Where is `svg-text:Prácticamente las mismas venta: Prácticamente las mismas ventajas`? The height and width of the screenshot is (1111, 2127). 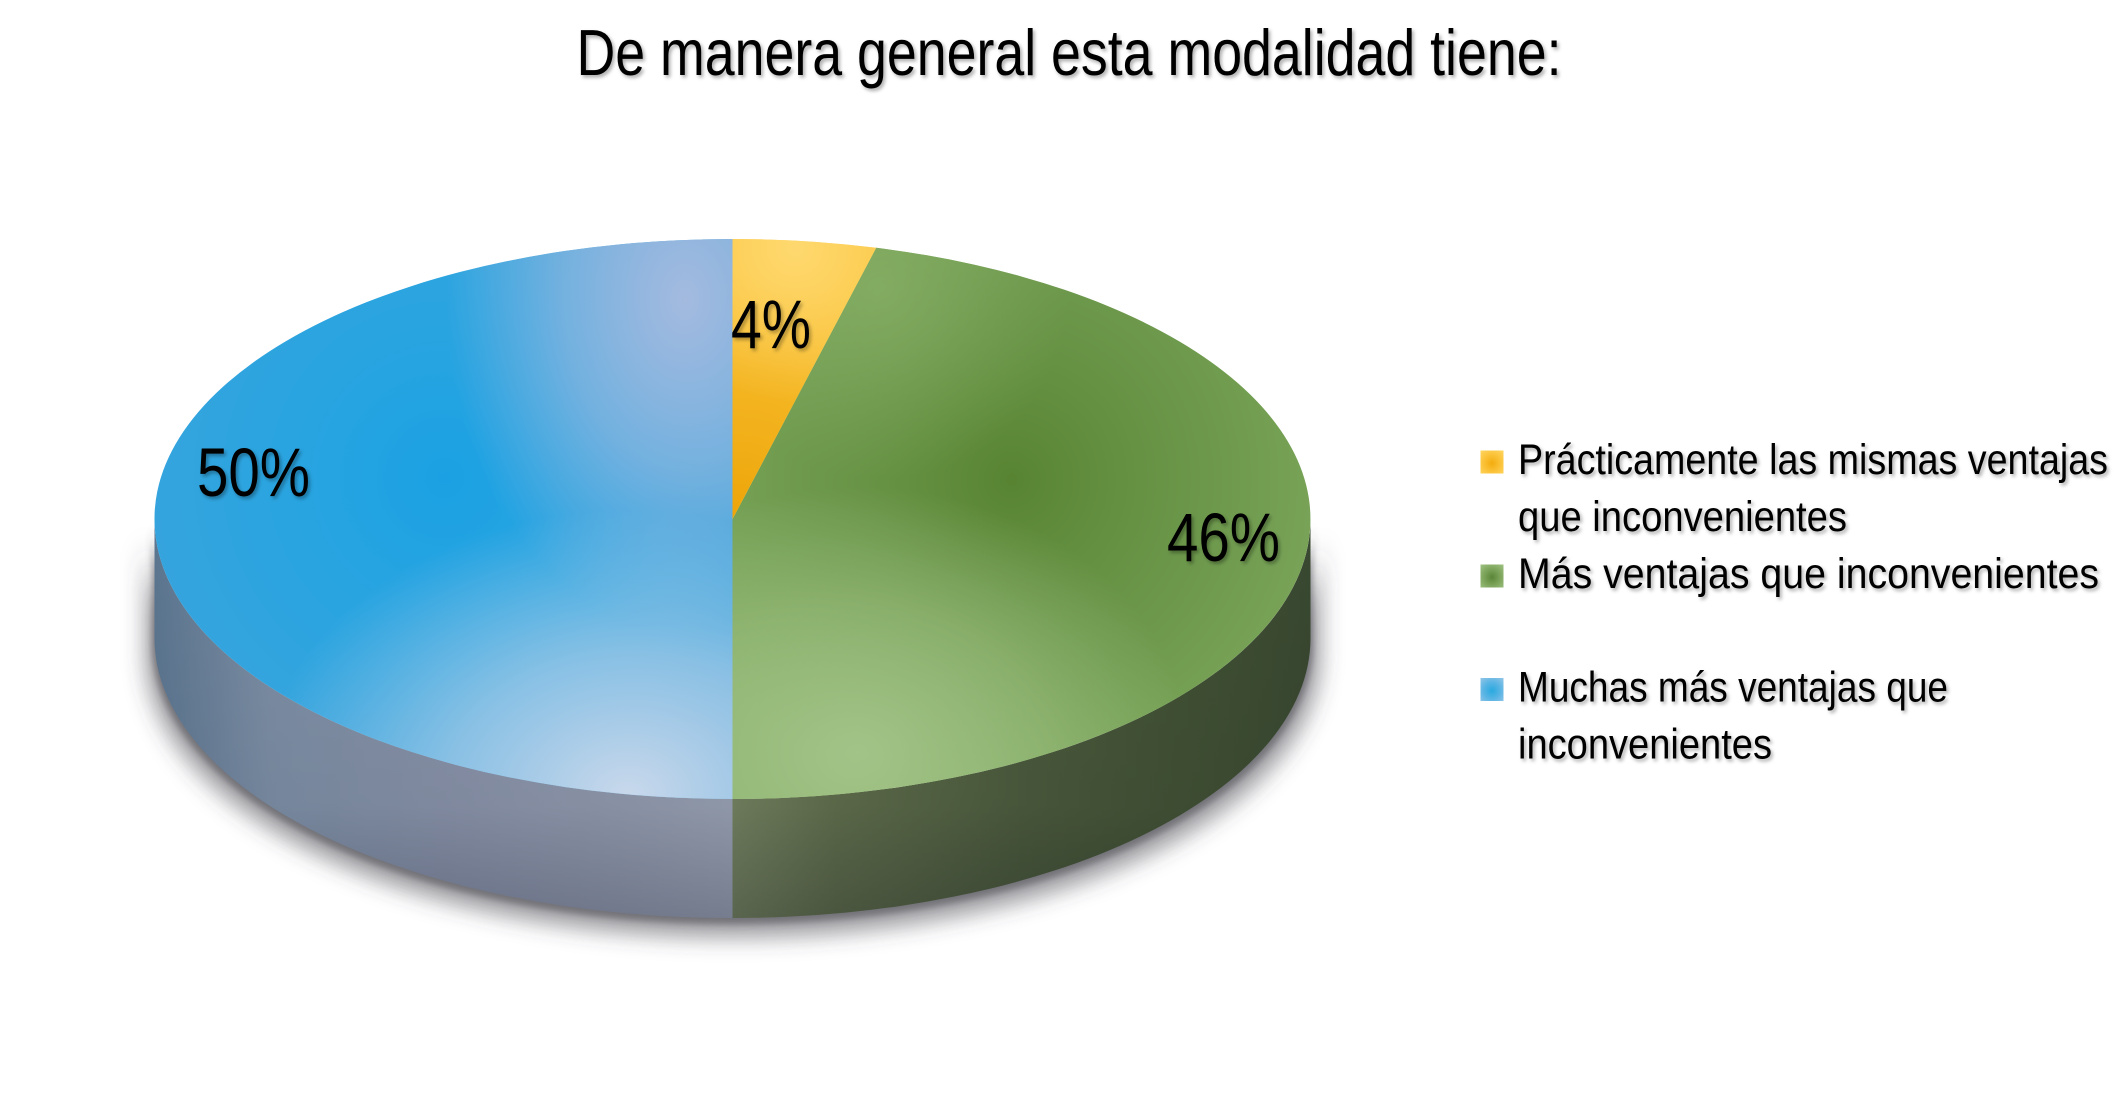
svg-text:Prácticamente las mismas venta: Prácticamente las mismas ventajas is located at coordinates (1813, 460).